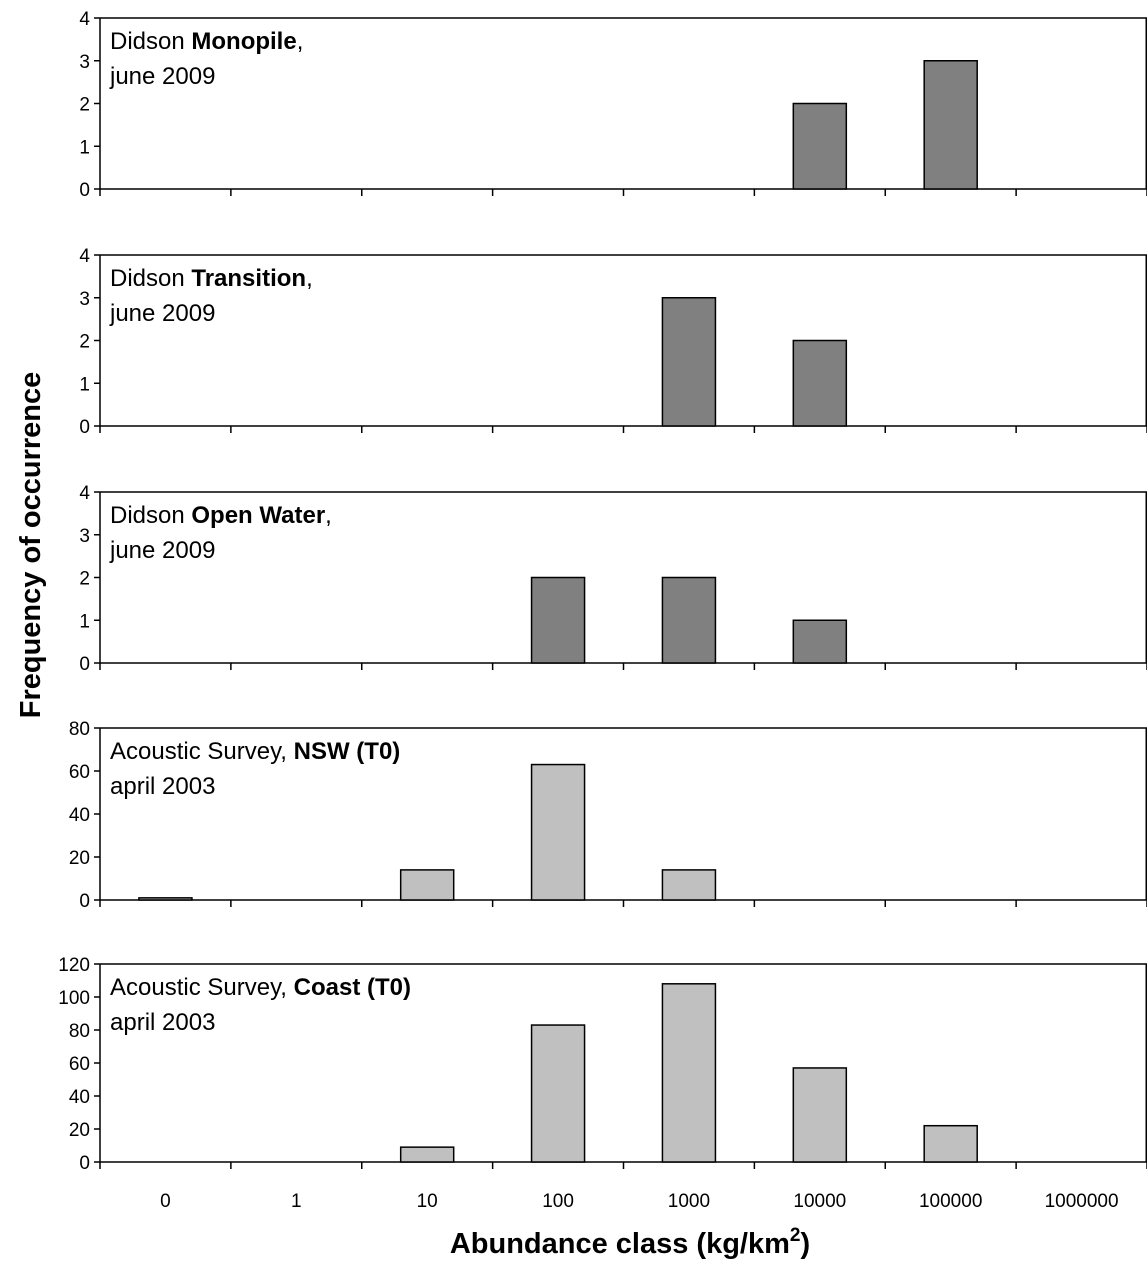 Image resolution: width=1147 pixels, height=1266 pixels. Describe the element at coordinates (347, 751) in the screenshot. I see `panel-label-bold: NSW (T0)` at that location.